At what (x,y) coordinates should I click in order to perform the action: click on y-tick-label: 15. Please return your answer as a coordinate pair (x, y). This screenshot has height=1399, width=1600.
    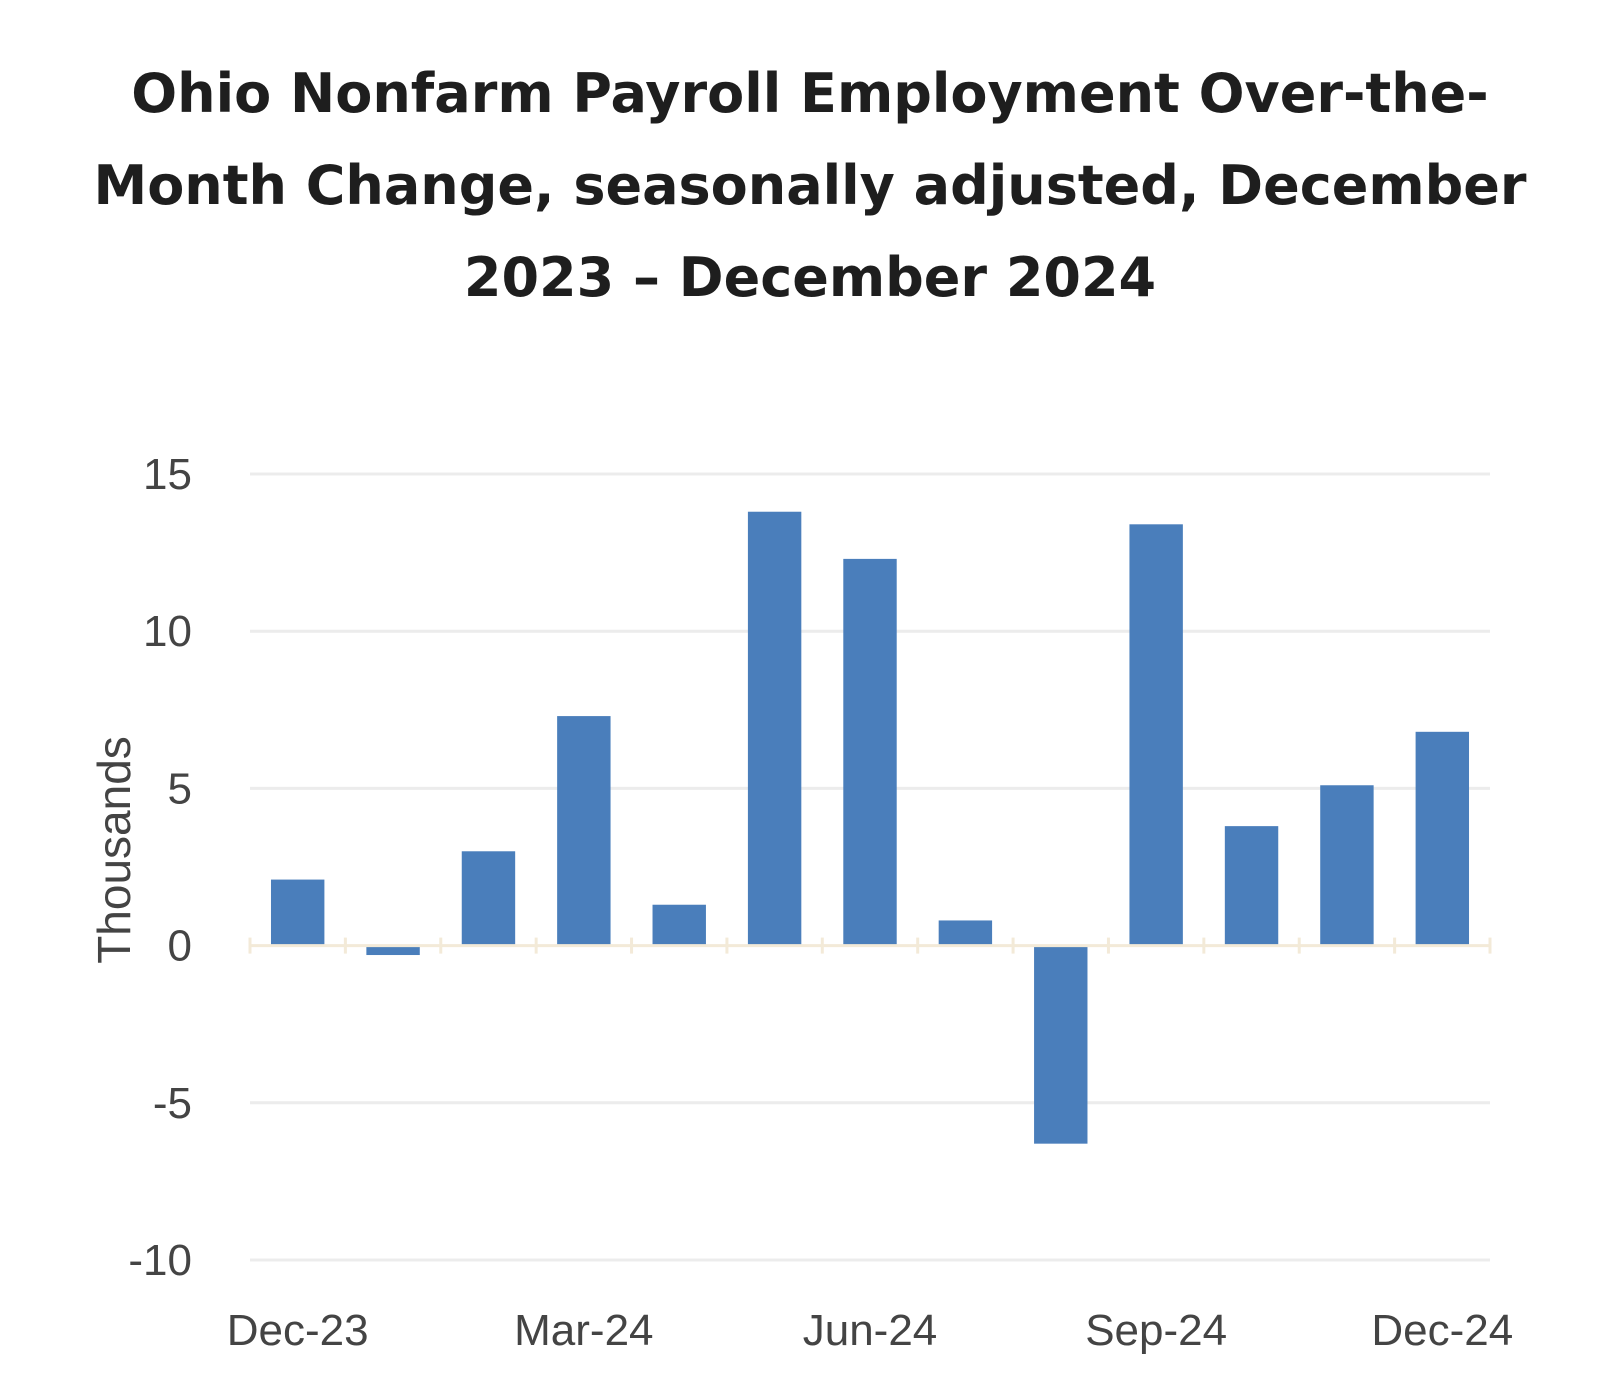
    Looking at the image, I should click on (167, 474).